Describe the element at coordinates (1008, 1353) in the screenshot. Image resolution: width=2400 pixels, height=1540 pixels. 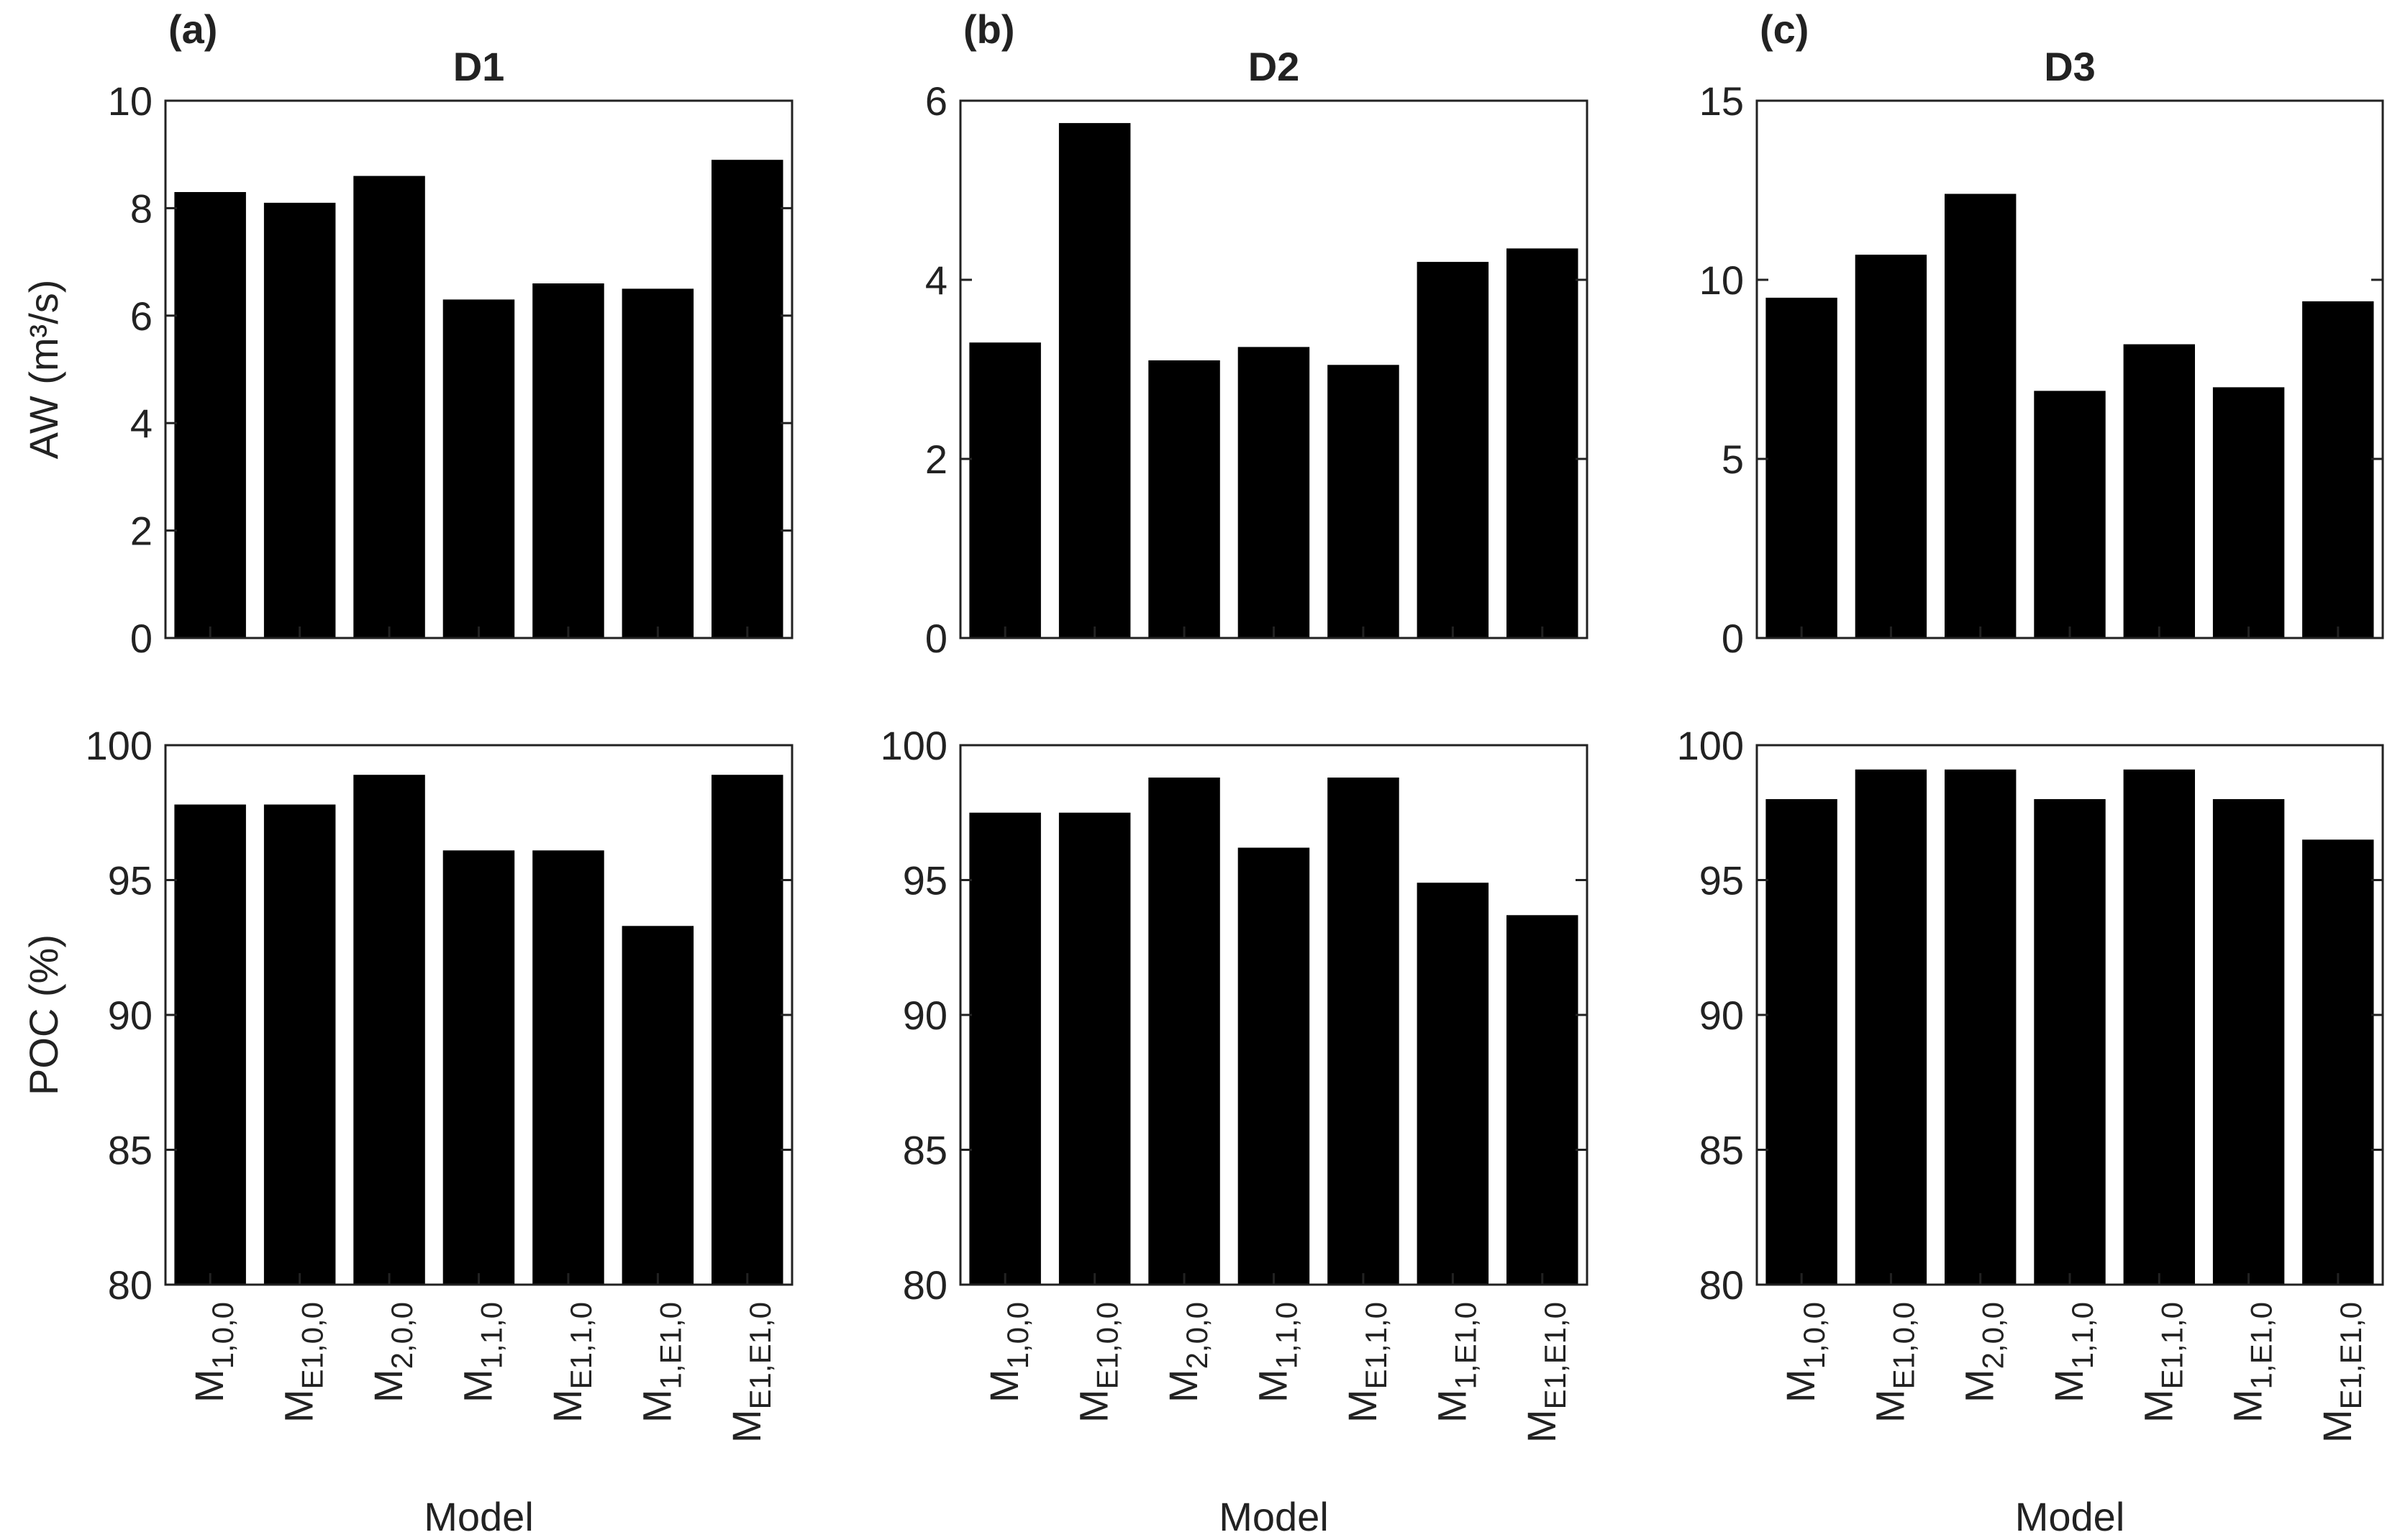
I see `xtick-label-poc-d2-1: M1,0,0` at that location.